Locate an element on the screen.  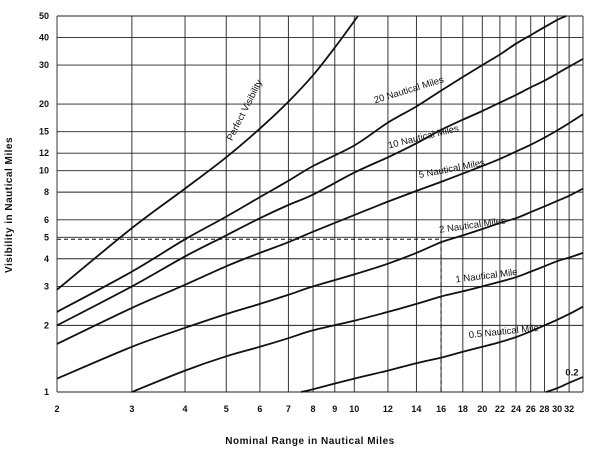
x-tick-label: 18 is located at coordinates (463, 409).